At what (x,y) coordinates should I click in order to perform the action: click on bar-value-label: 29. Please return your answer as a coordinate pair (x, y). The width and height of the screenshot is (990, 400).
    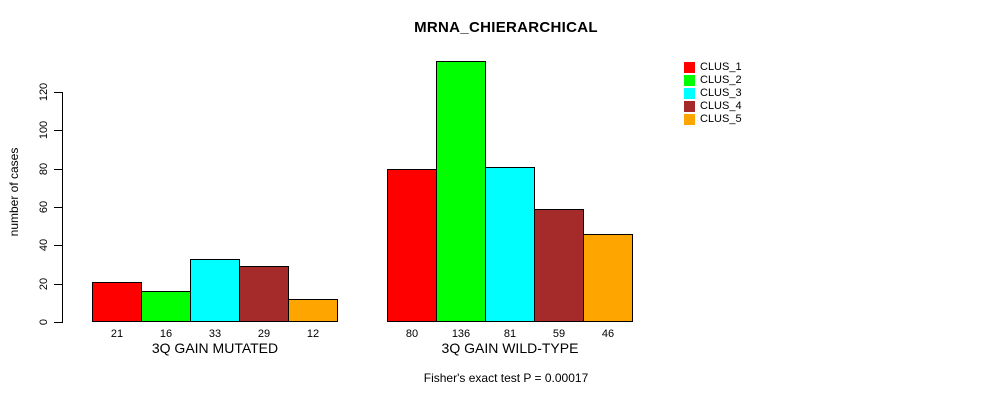
    Looking at the image, I should click on (264, 334).